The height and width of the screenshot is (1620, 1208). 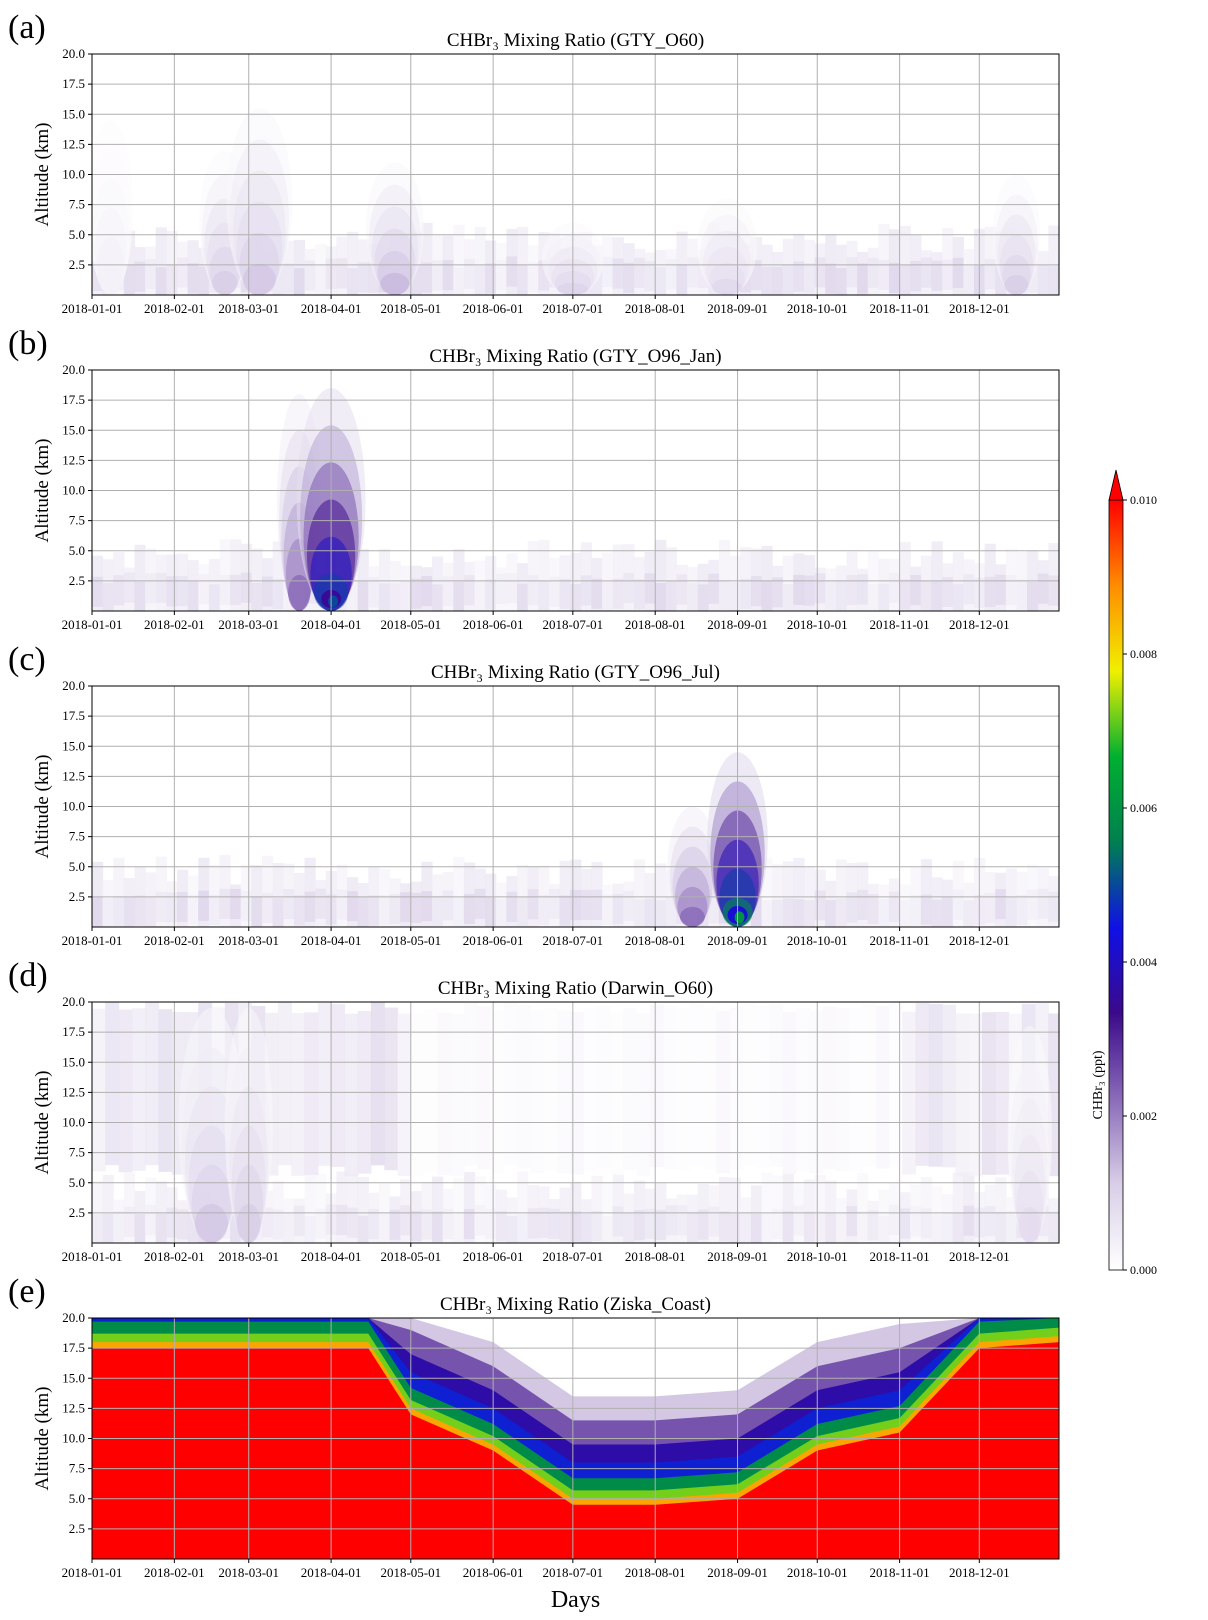 I want to click on x-tick-label: 2018-11-01, so click(x=900, y=940).